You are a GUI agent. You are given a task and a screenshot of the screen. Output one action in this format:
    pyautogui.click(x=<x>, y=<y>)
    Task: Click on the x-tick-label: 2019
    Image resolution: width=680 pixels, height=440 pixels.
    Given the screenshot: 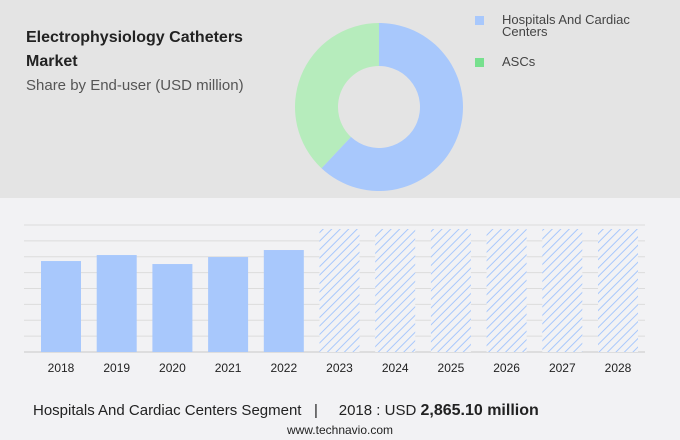 What is the action you would take?
    pyautogui.click(x=116, y=368)
    